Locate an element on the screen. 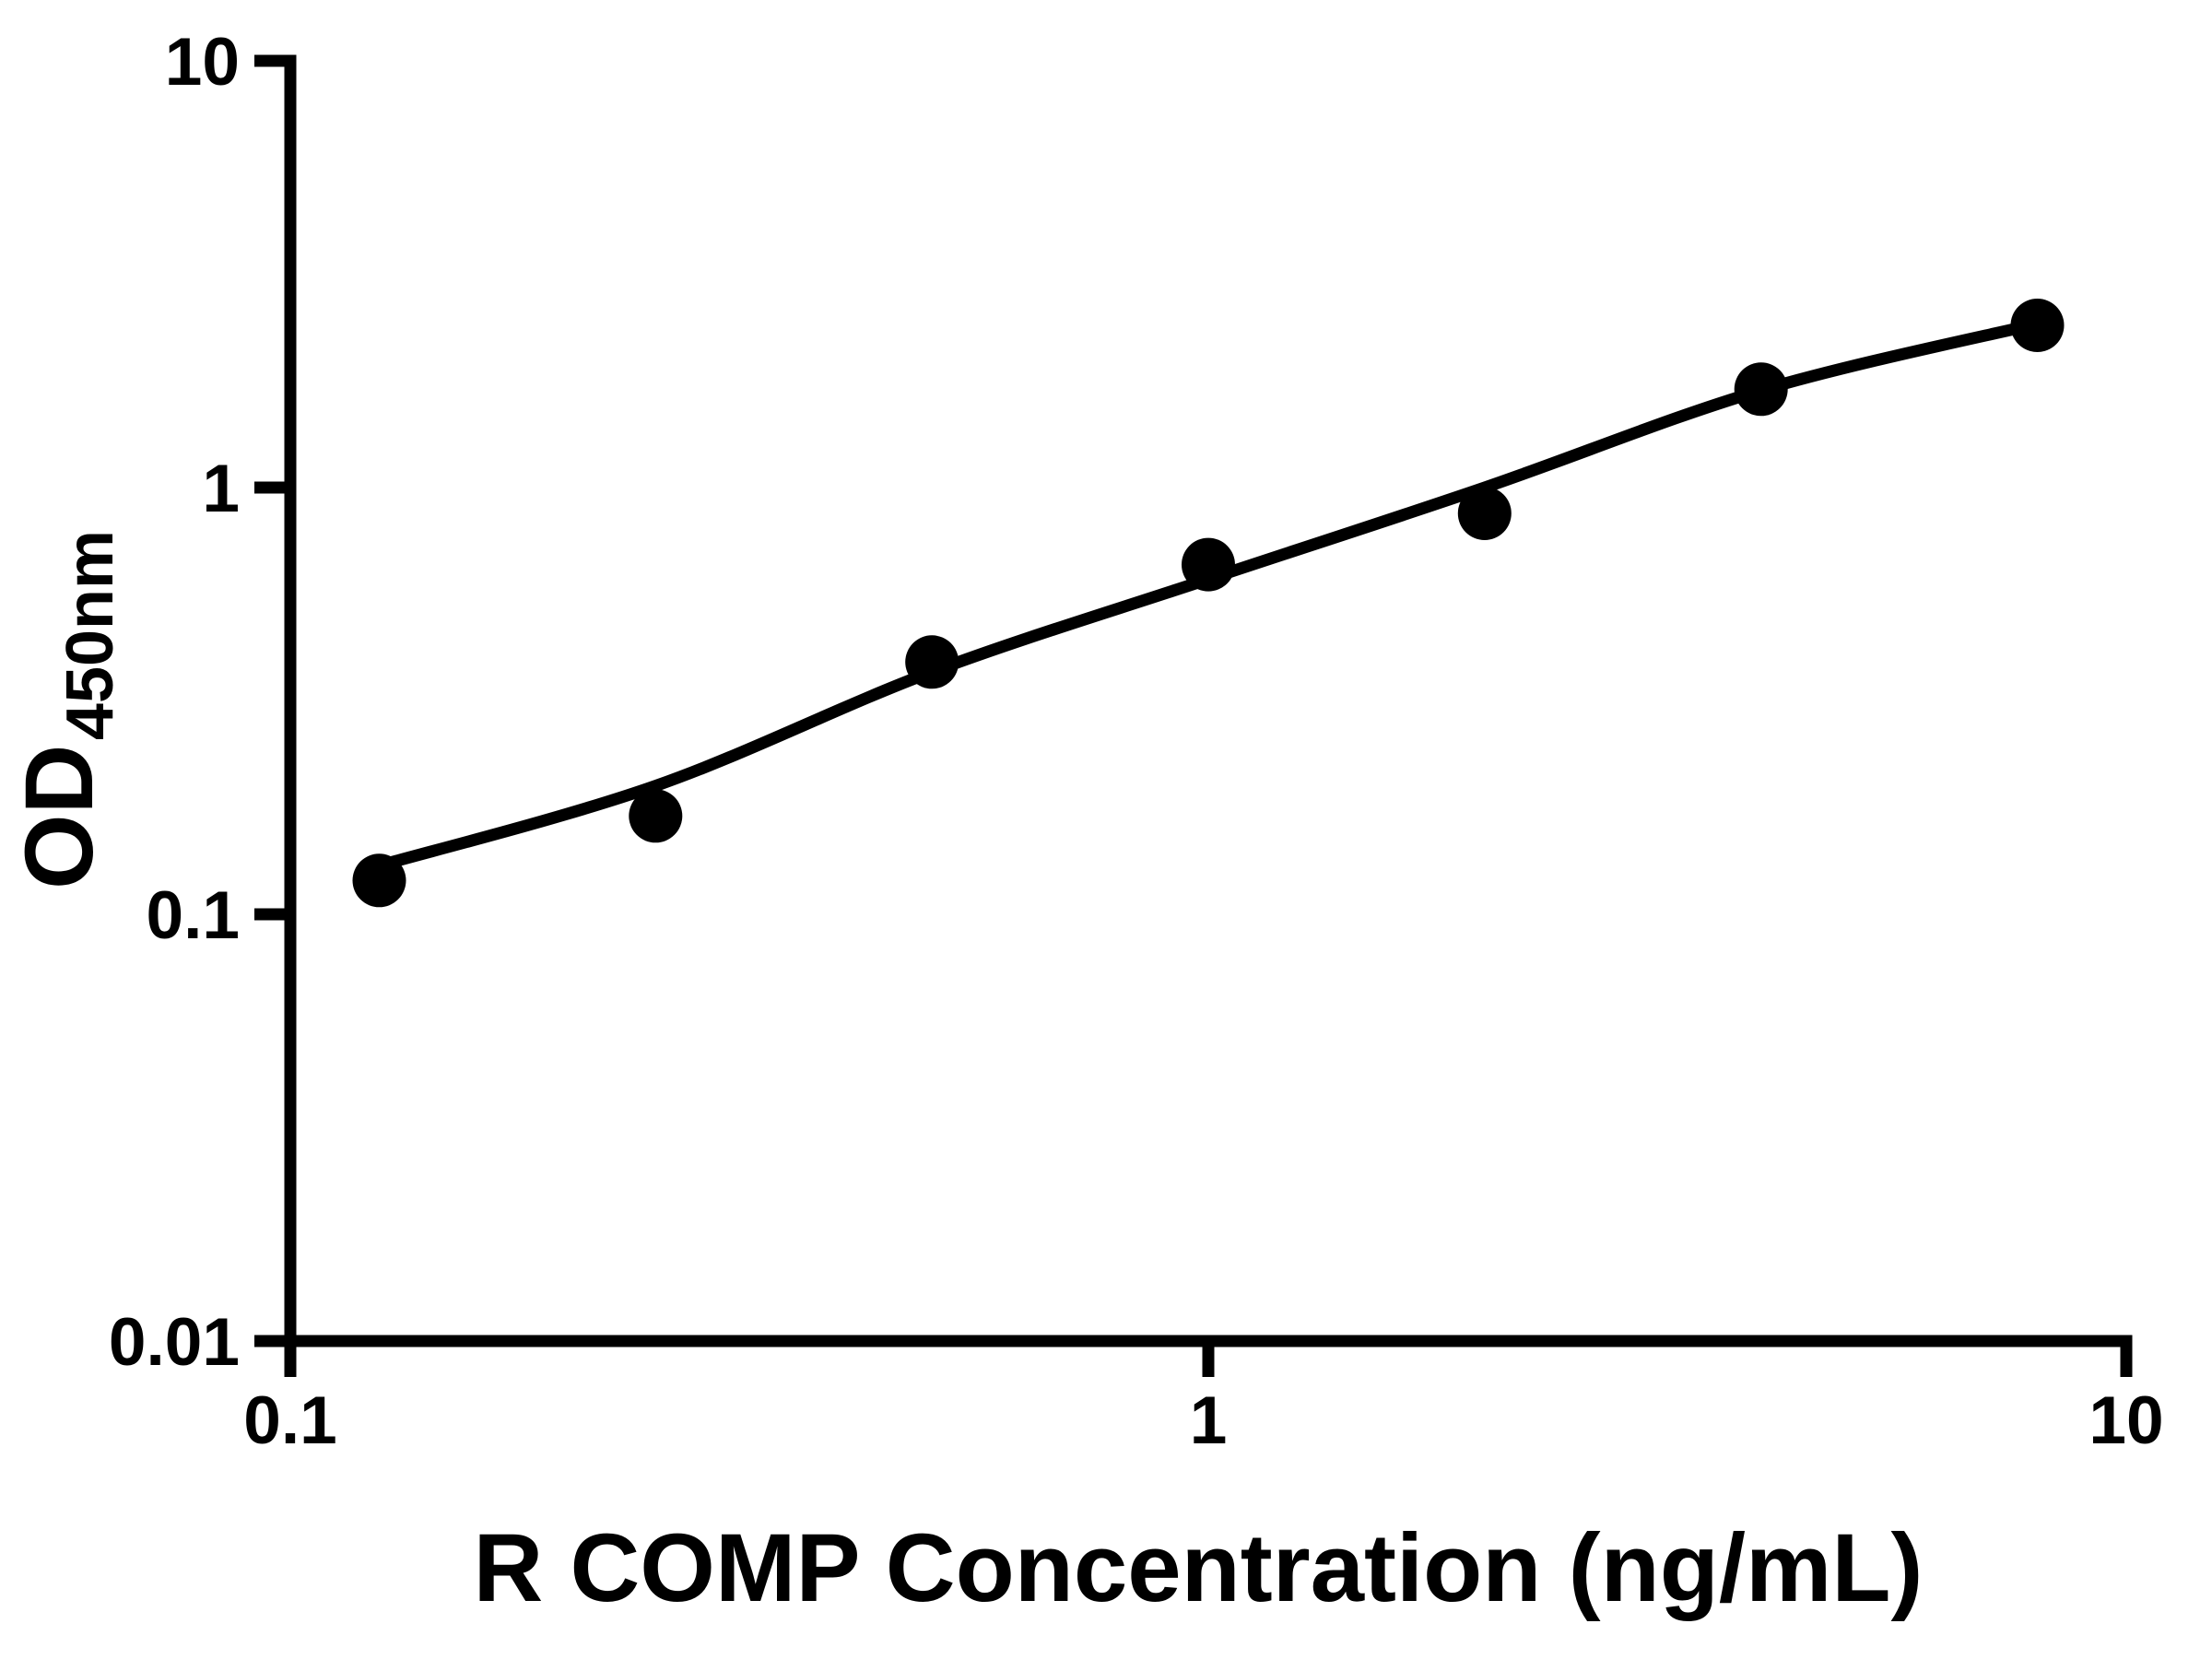  y-axis-title: OD 450nm is located at coordinates (66, 709).